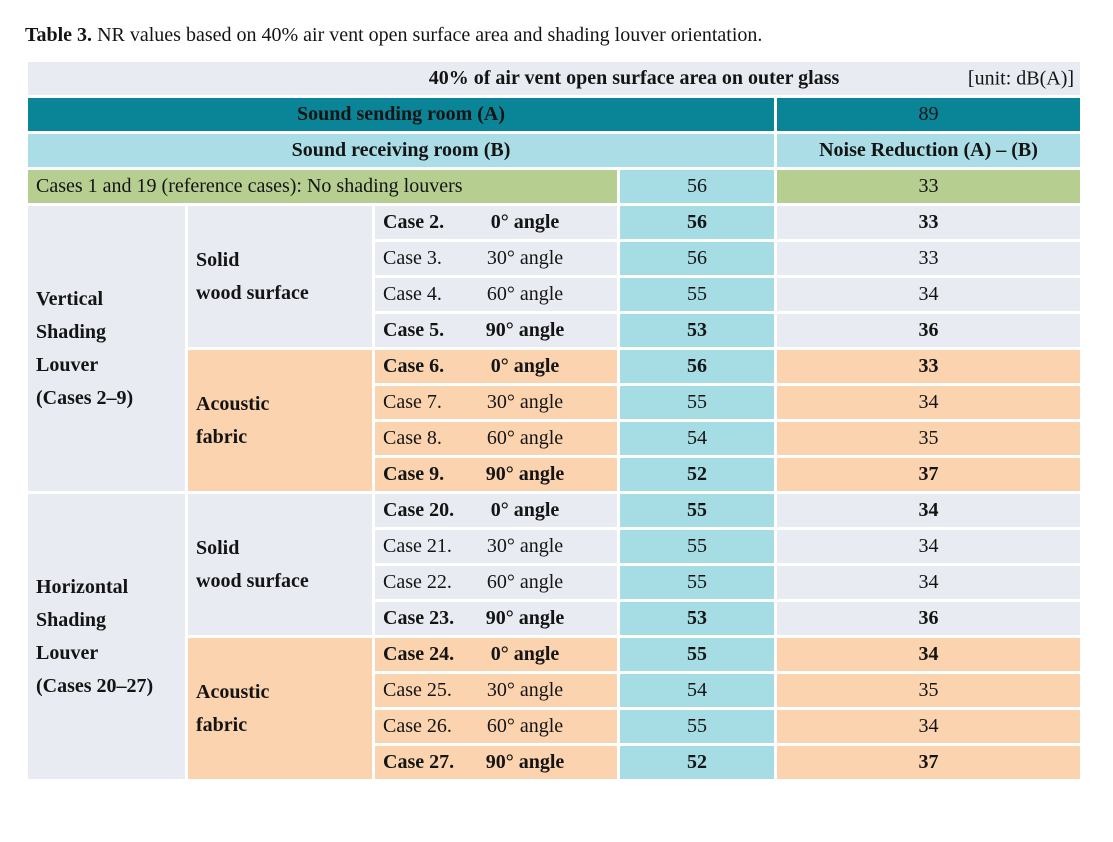  I want to click on case-cell: Case 26. 60° angle, so click(496, 726).